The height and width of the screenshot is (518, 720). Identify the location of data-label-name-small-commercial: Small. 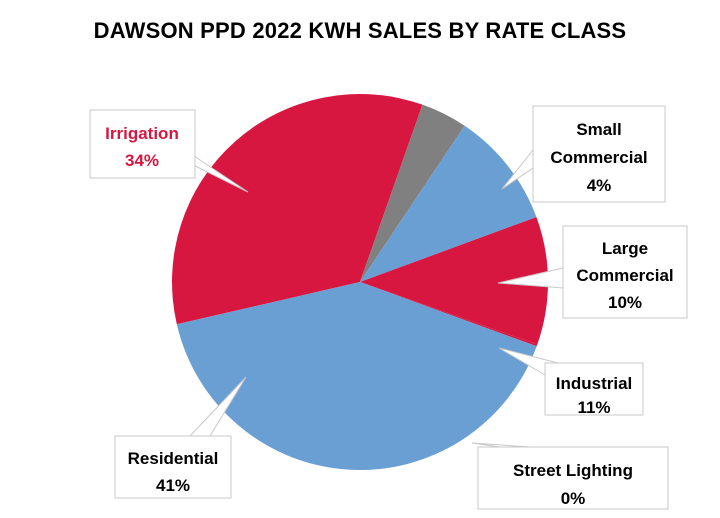
(598, 129).